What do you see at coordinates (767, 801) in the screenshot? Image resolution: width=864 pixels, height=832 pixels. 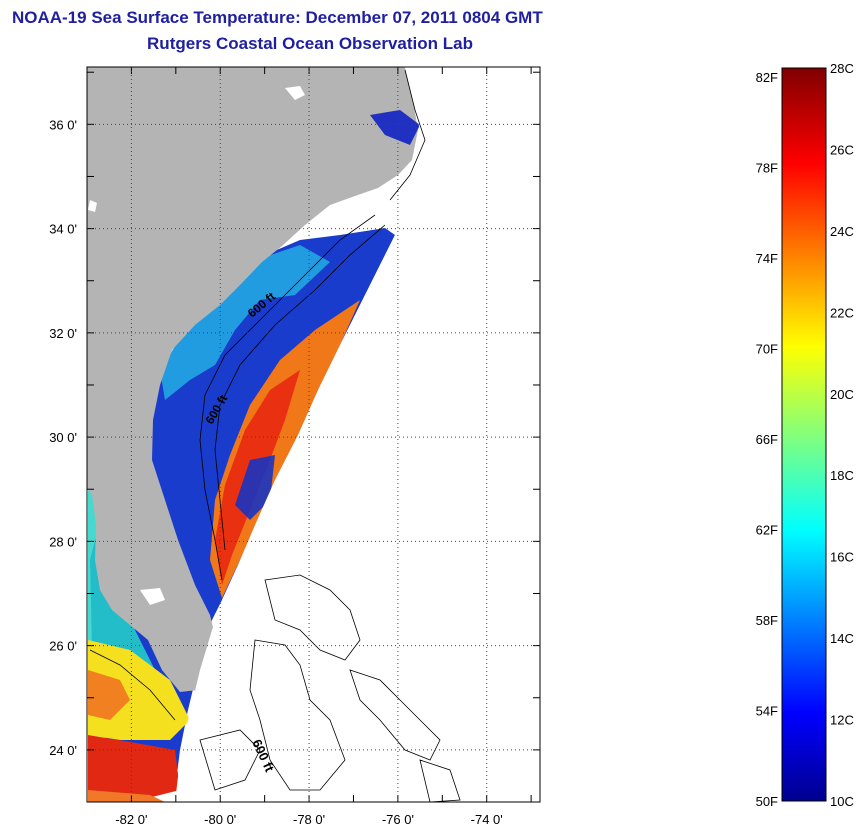 I see `colorbar-fahrenheit-label: 50F` at bounding box center [767, 801].